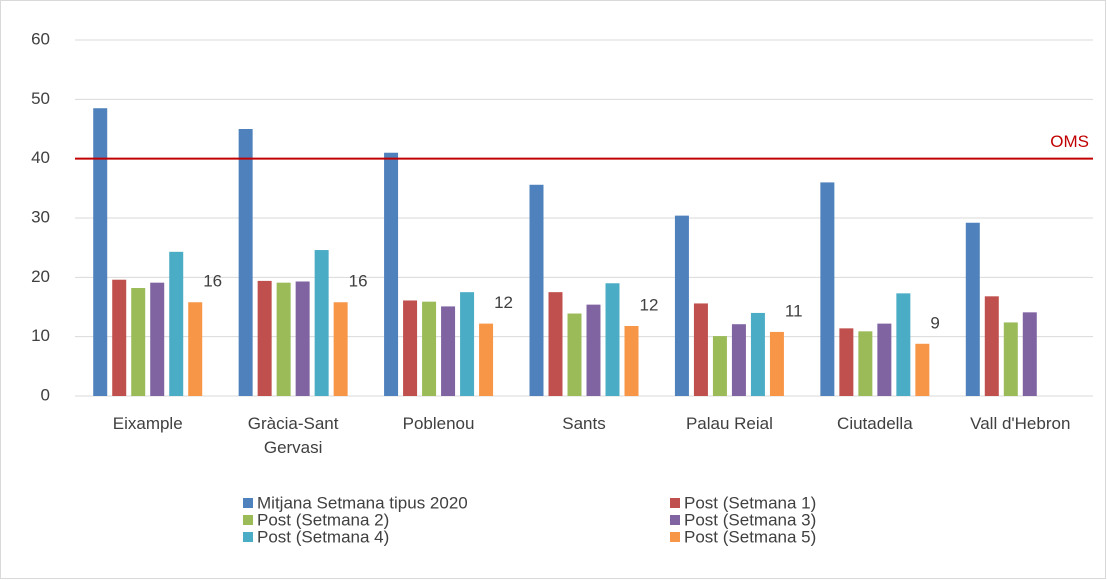  I want to click on legend-label: Post (Setmana 2), so click(323, 519).